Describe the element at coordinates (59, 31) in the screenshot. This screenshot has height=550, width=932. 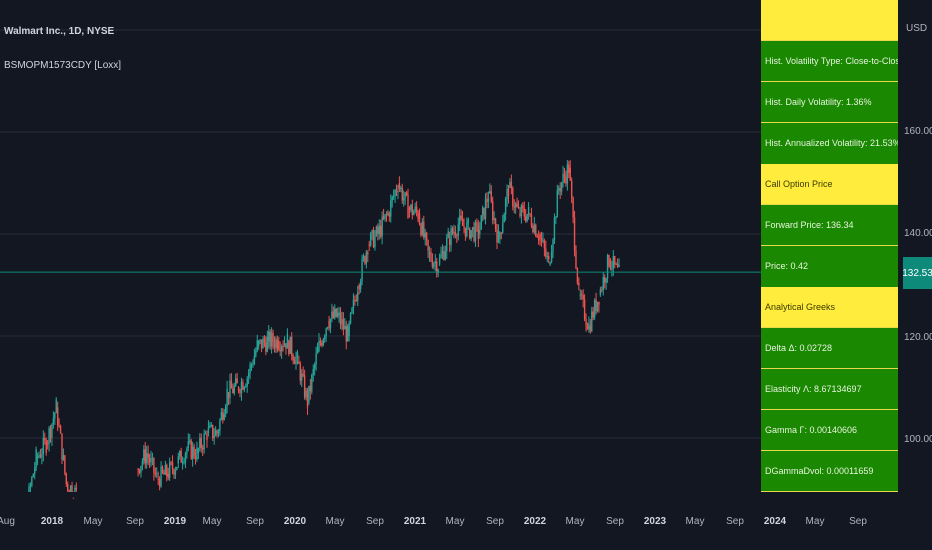
I see `symbol-legend: Walmart Inc., 1D, NYSE` at that location.